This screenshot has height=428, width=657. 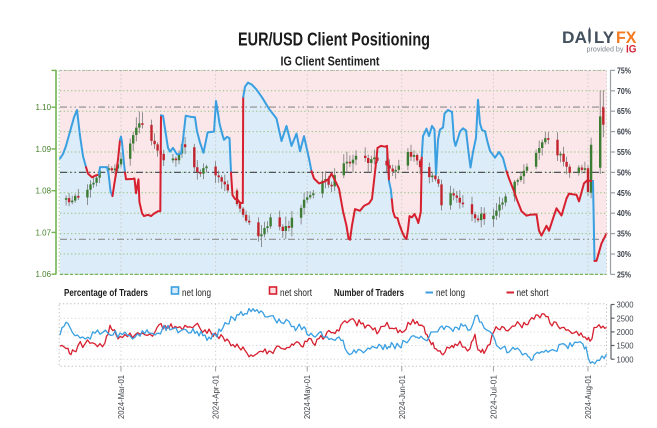 What do you see at coordinates (624, 254) in the screenshot?
I see `svg-text: 30%` at bounding box center [624, 254].